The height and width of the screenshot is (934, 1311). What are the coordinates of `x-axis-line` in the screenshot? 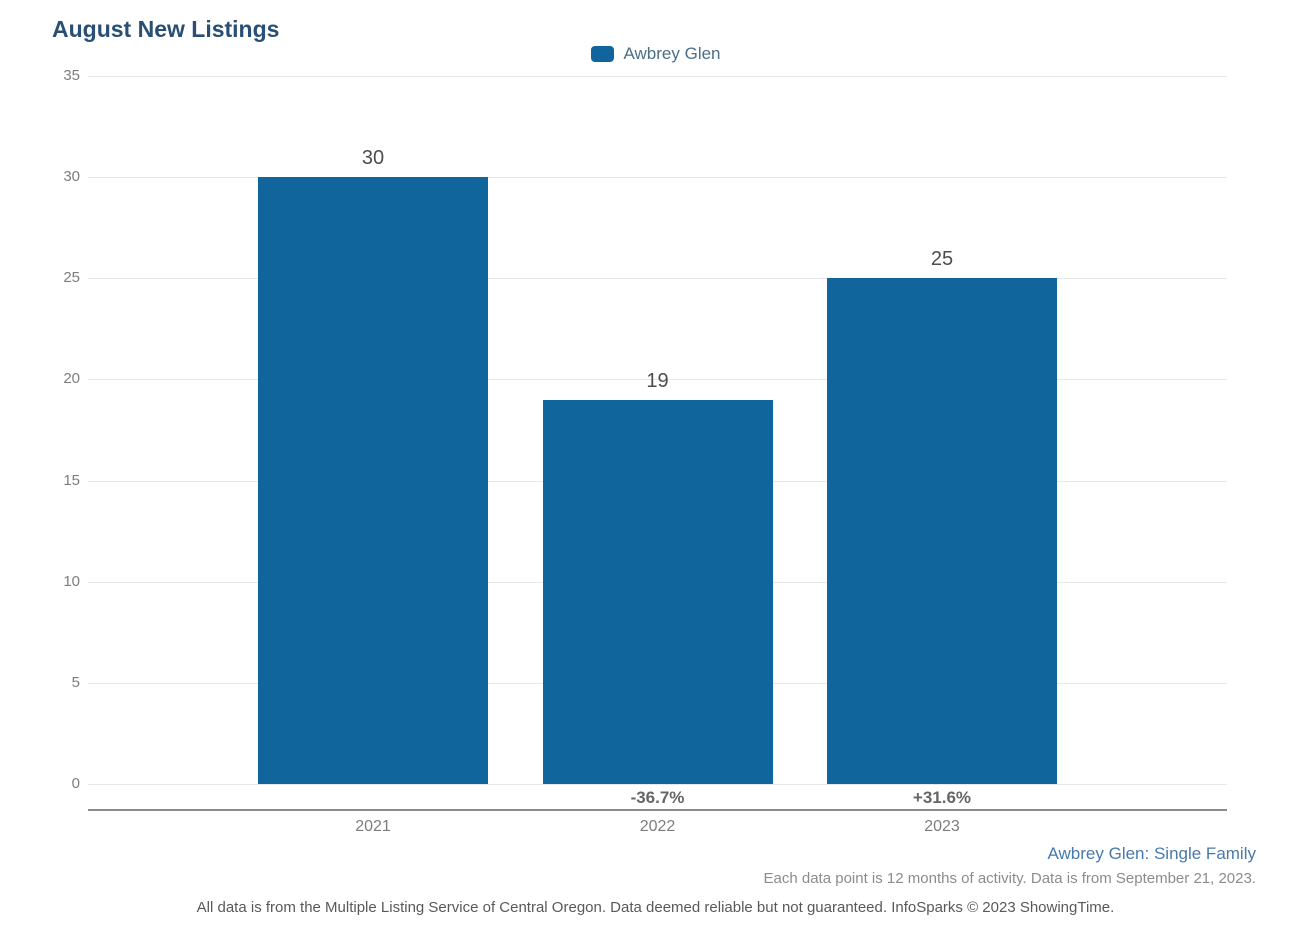 It's located at (657, 810).